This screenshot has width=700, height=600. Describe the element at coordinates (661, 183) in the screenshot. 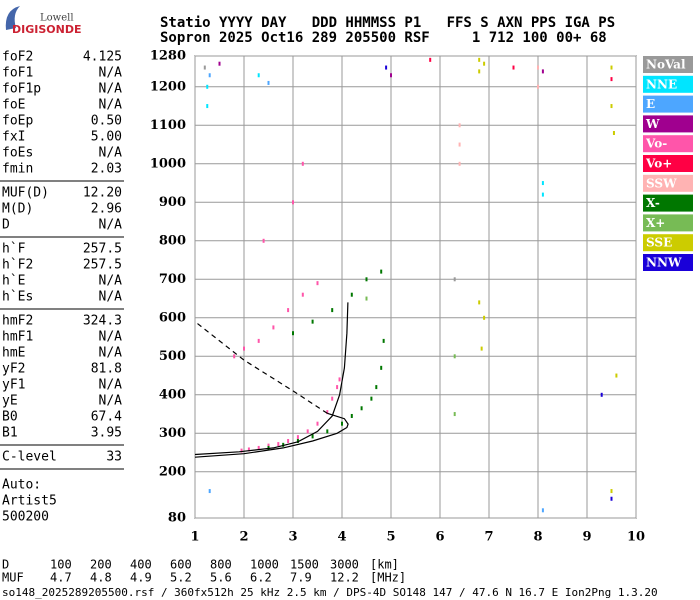

I see `legend-label: SSW` at that location.